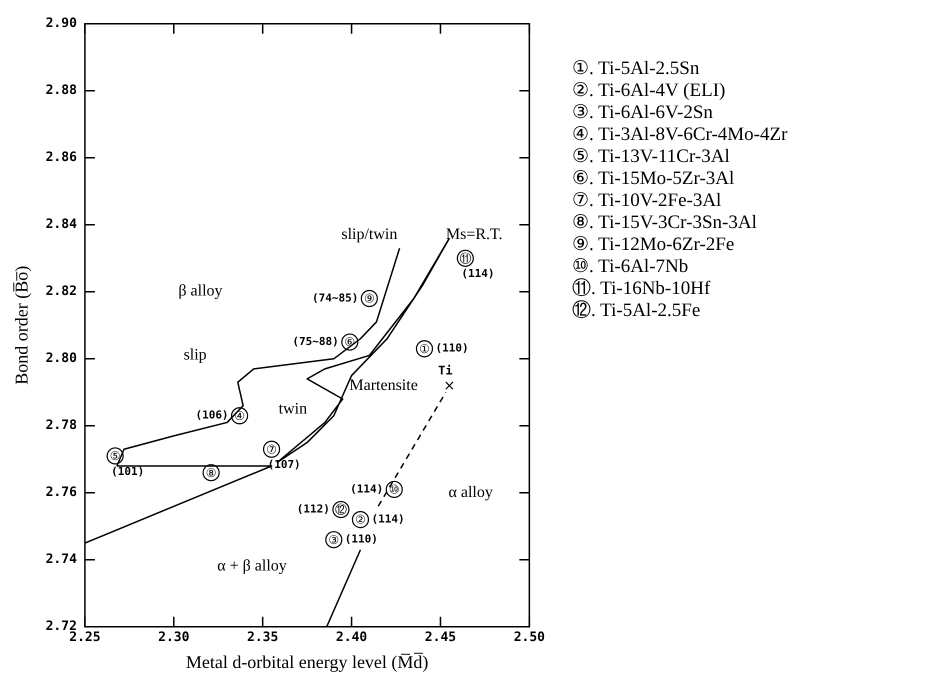 This screenshot has height=689, width=952. What do you see at coordinates (62, 224) in the screenshot?
I see `y-tick-label: 2.84` at bounding box center [62, 224].